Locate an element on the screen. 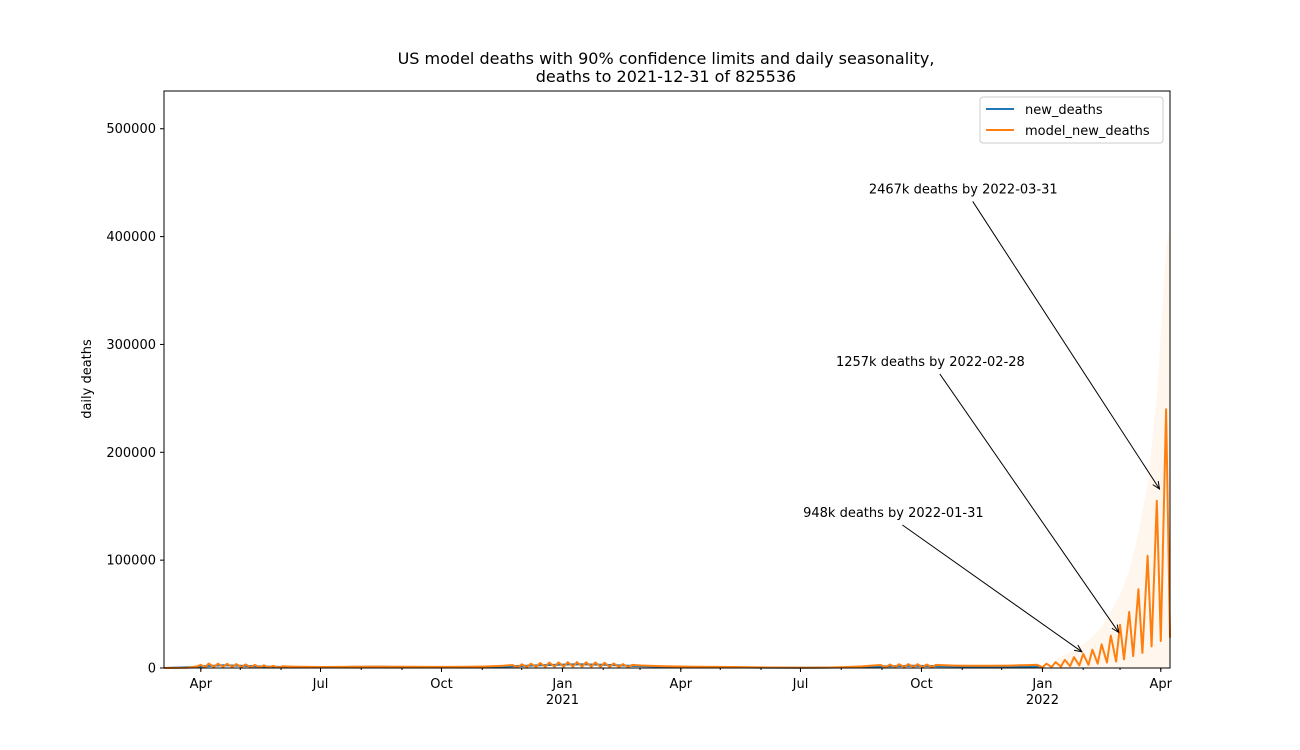 This screenshot has height=750, width=1300. confidence-band is located at coordinates (1112, 447).